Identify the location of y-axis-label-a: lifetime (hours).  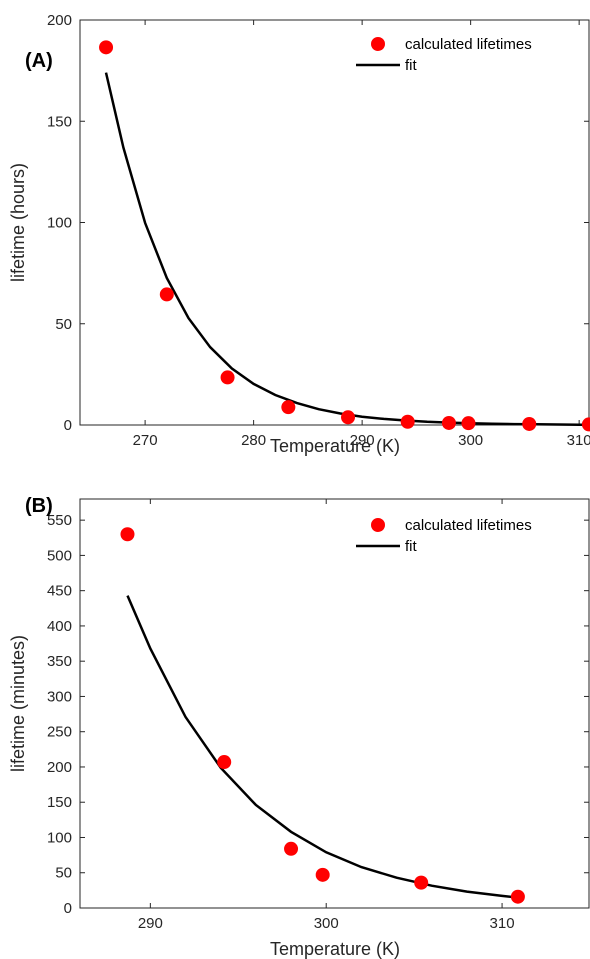
(18, 222).